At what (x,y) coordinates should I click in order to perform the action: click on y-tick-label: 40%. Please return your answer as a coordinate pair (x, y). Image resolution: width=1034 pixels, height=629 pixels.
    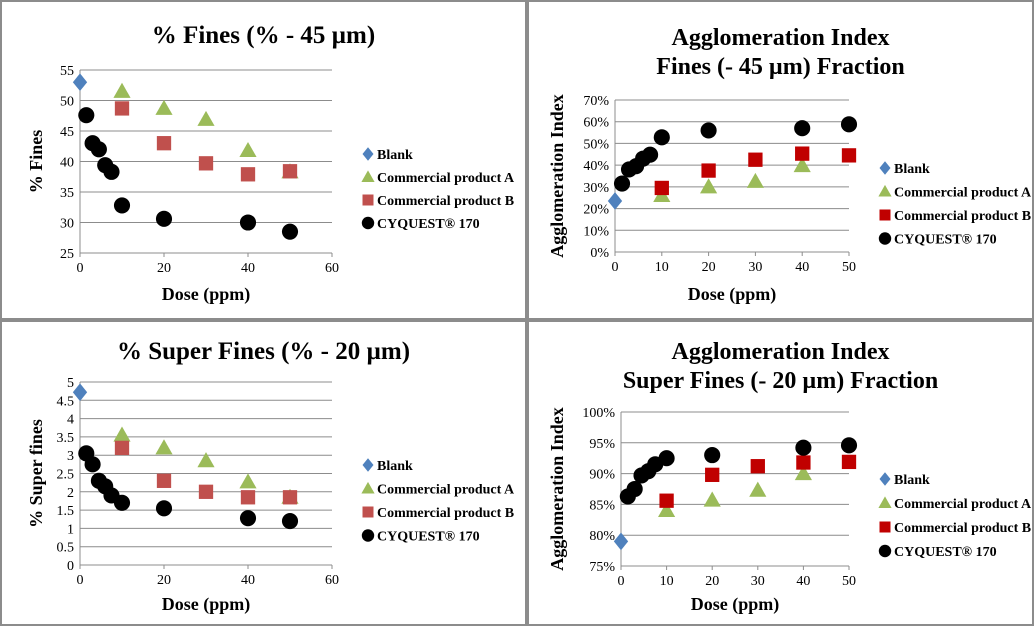
    Looking at the image, I should click on (596, 166).